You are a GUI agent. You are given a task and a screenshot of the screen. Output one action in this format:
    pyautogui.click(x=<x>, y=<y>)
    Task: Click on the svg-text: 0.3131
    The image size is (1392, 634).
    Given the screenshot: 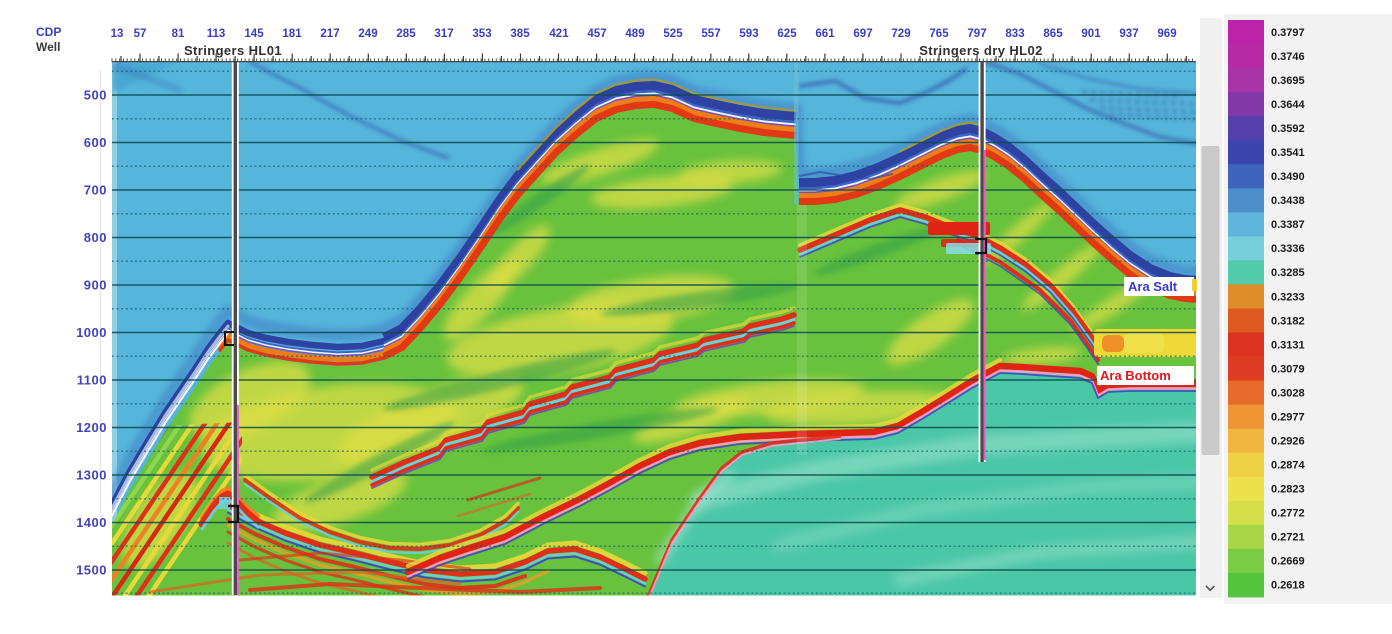 What is the action you would take?
    pyautogui.click(x=1288, y=345)
    